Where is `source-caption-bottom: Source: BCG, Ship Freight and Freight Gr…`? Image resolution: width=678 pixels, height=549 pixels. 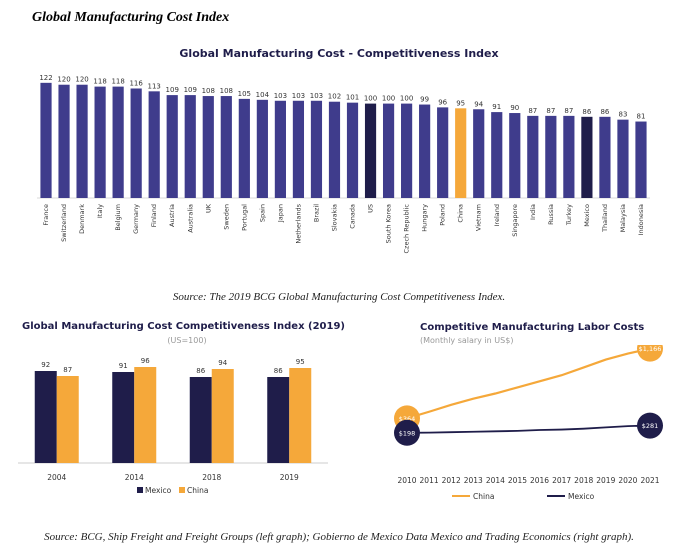 source-caption-bottom: Source: BCG, Ship Freight and Freight Gr… is located at coordinates (339, 537).